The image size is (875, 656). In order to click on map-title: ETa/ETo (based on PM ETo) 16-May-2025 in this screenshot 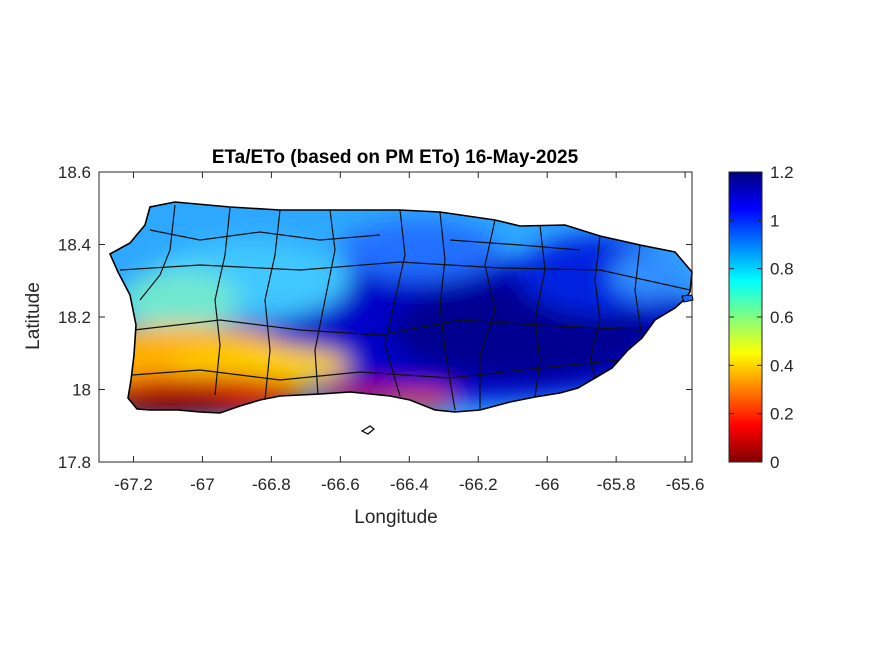, I will do `click(395, 157)`.